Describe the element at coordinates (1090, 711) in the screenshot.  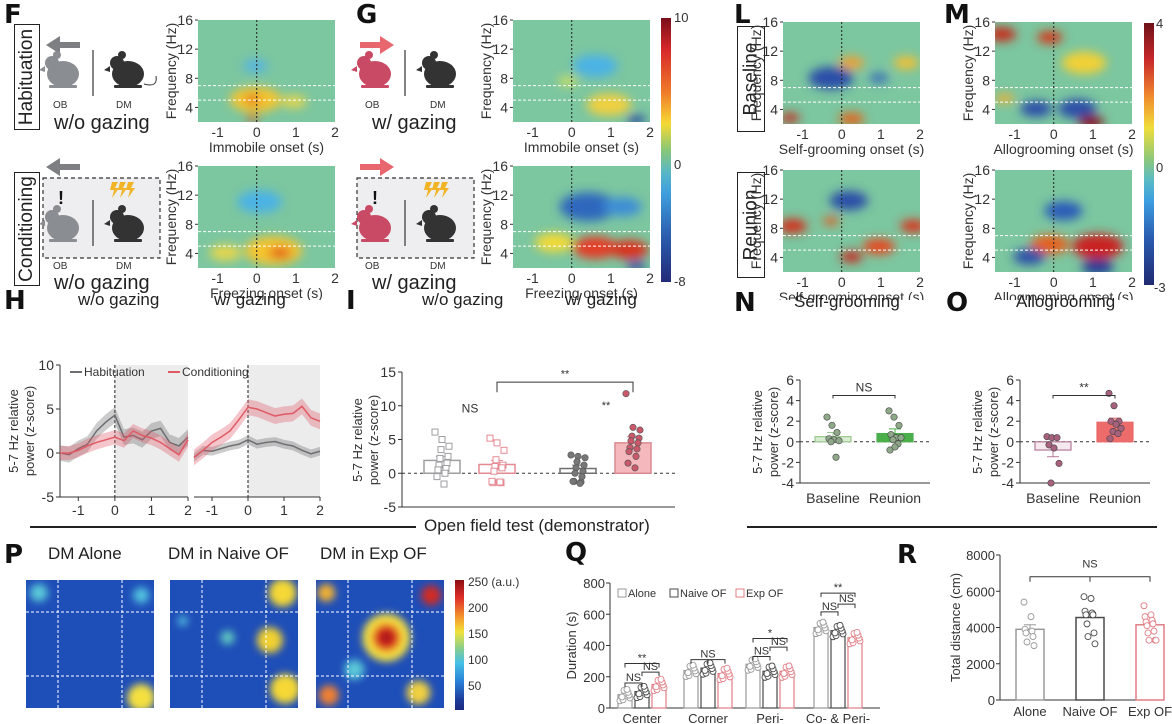
I see `category-label: Naive OF` at that location.